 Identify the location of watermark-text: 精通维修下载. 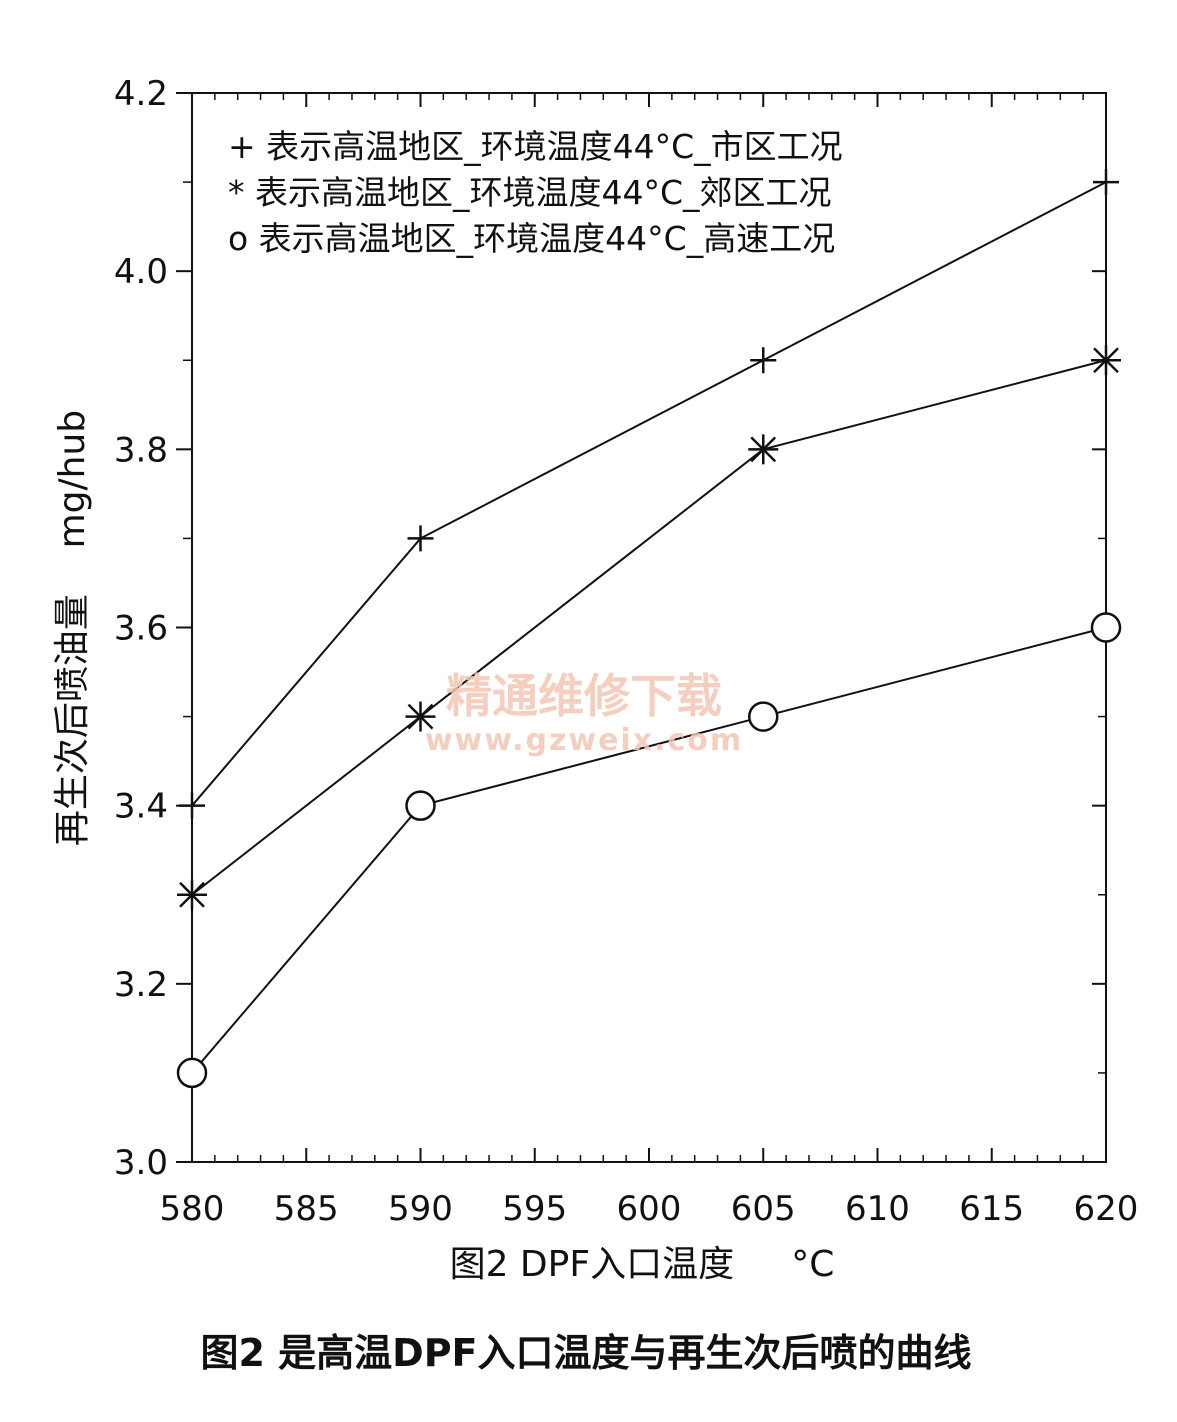
(584, 696).